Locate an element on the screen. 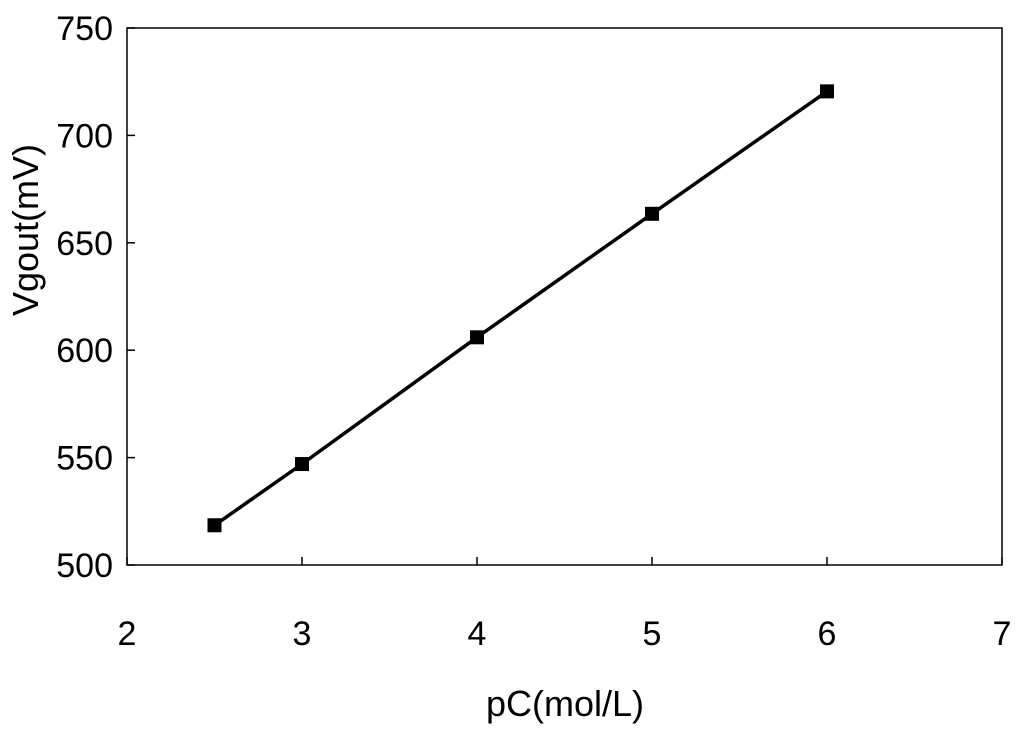  y-tick-label: 600 is located at coordinates (84, 351).